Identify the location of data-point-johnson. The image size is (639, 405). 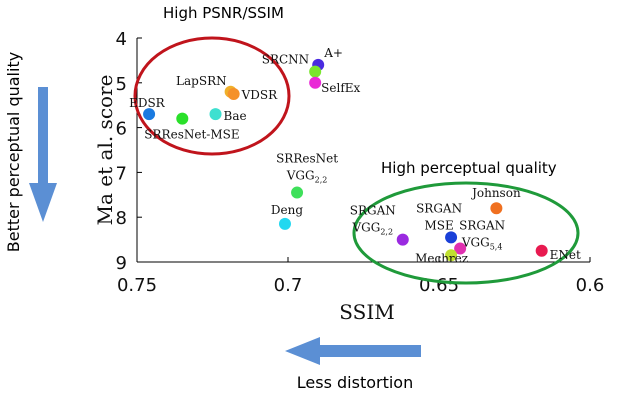
(496, 208).